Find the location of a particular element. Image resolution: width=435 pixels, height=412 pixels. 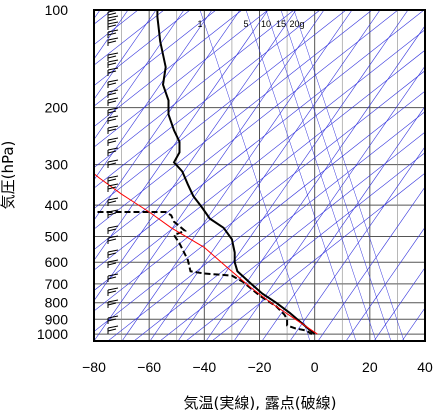

mixing-ratio-label: 5 is located at coordinates (245, 24).